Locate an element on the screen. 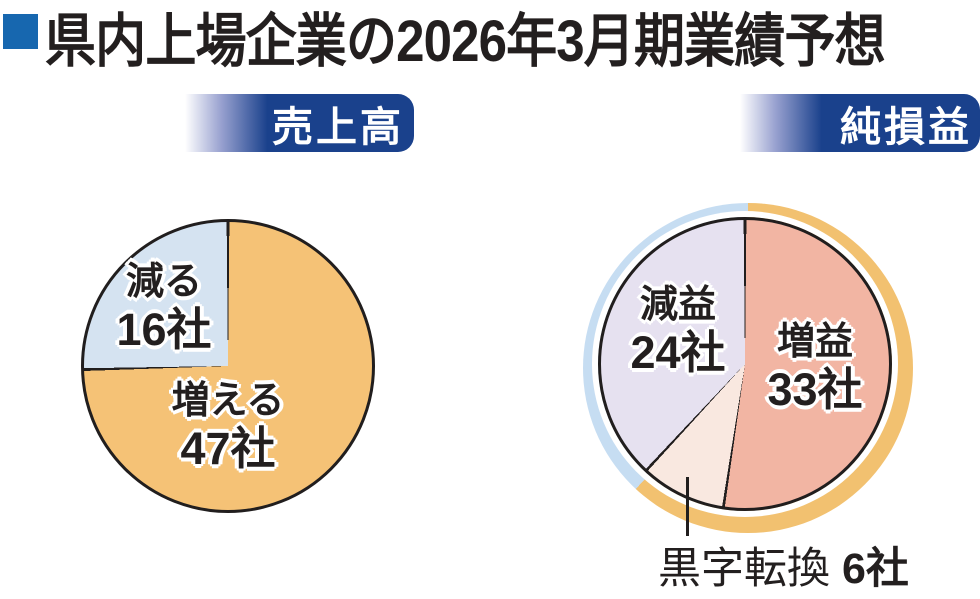 The width and height of the screenshot is (980, 599). sales-increase-name: 増える is located at coordinates (228, 401).